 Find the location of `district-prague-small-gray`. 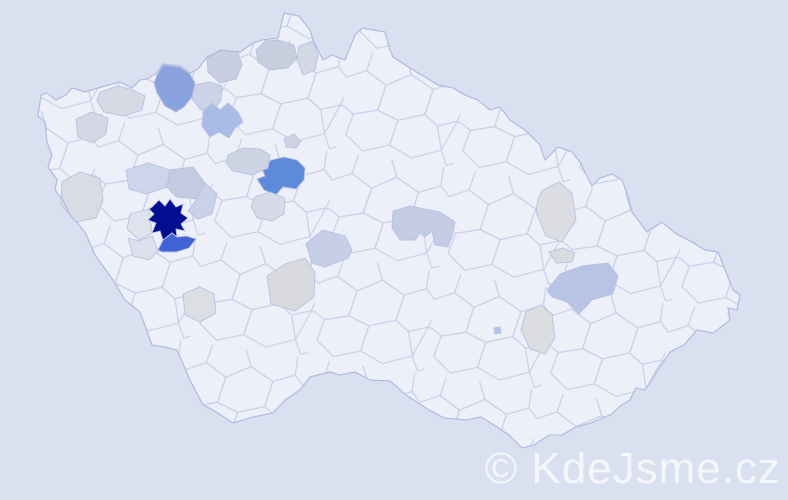

district-prague-small-gray is located at coordinates (292, 141).